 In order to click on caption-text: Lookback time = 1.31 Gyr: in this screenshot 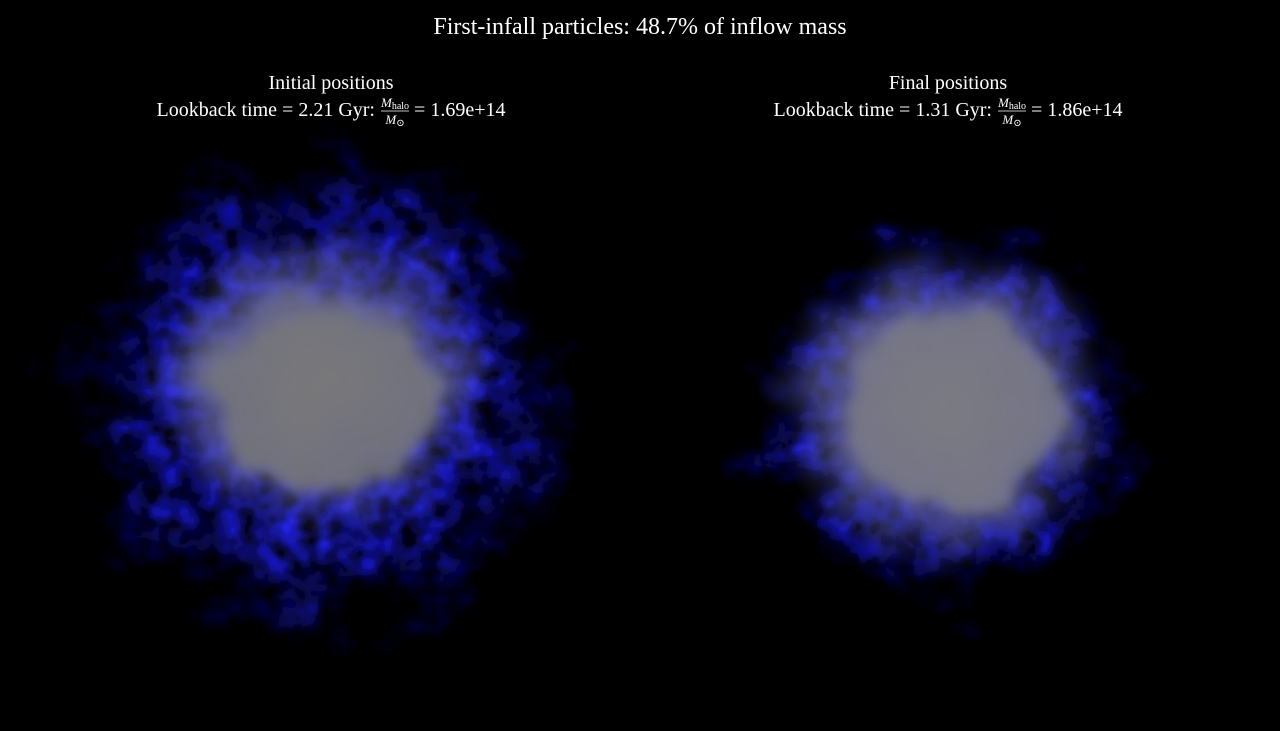, I will do `click(883, 110)`.